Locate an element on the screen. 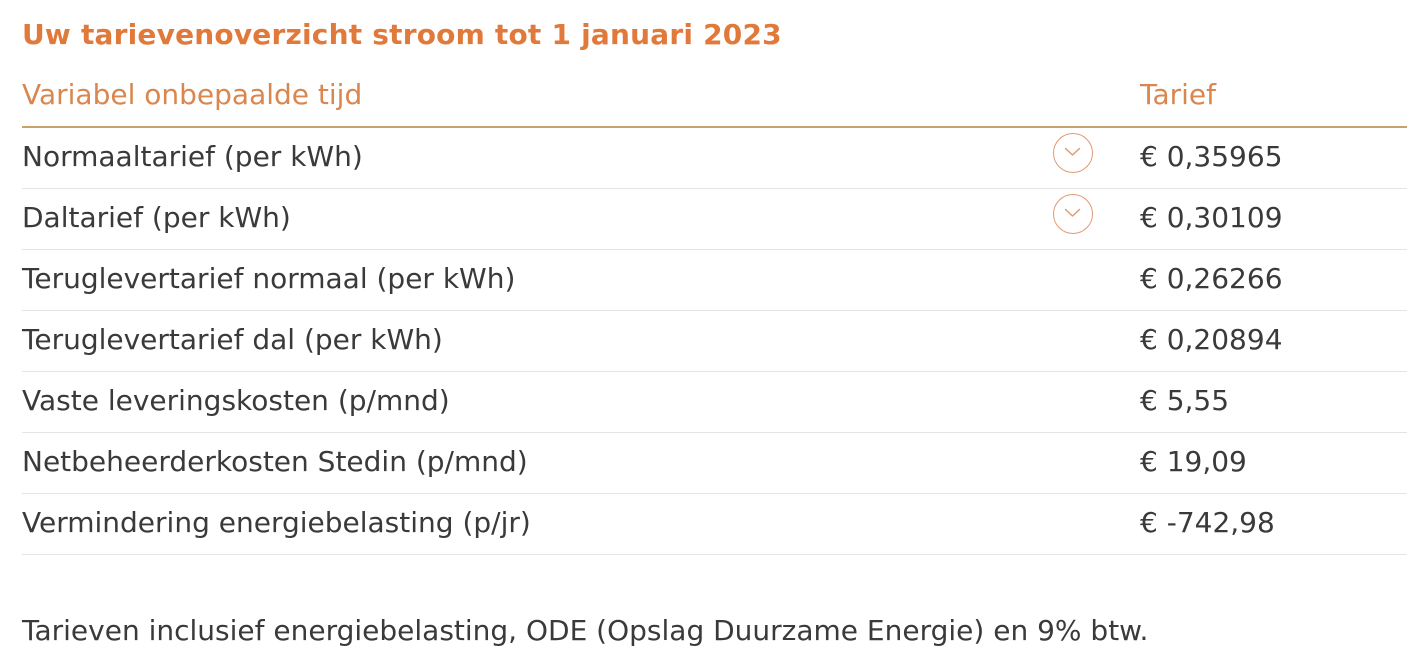 The height and width of the screenshot is (671, 1407). row-label: Teruglevertarief dal (per kWh) is located at coordinates (232, 339).